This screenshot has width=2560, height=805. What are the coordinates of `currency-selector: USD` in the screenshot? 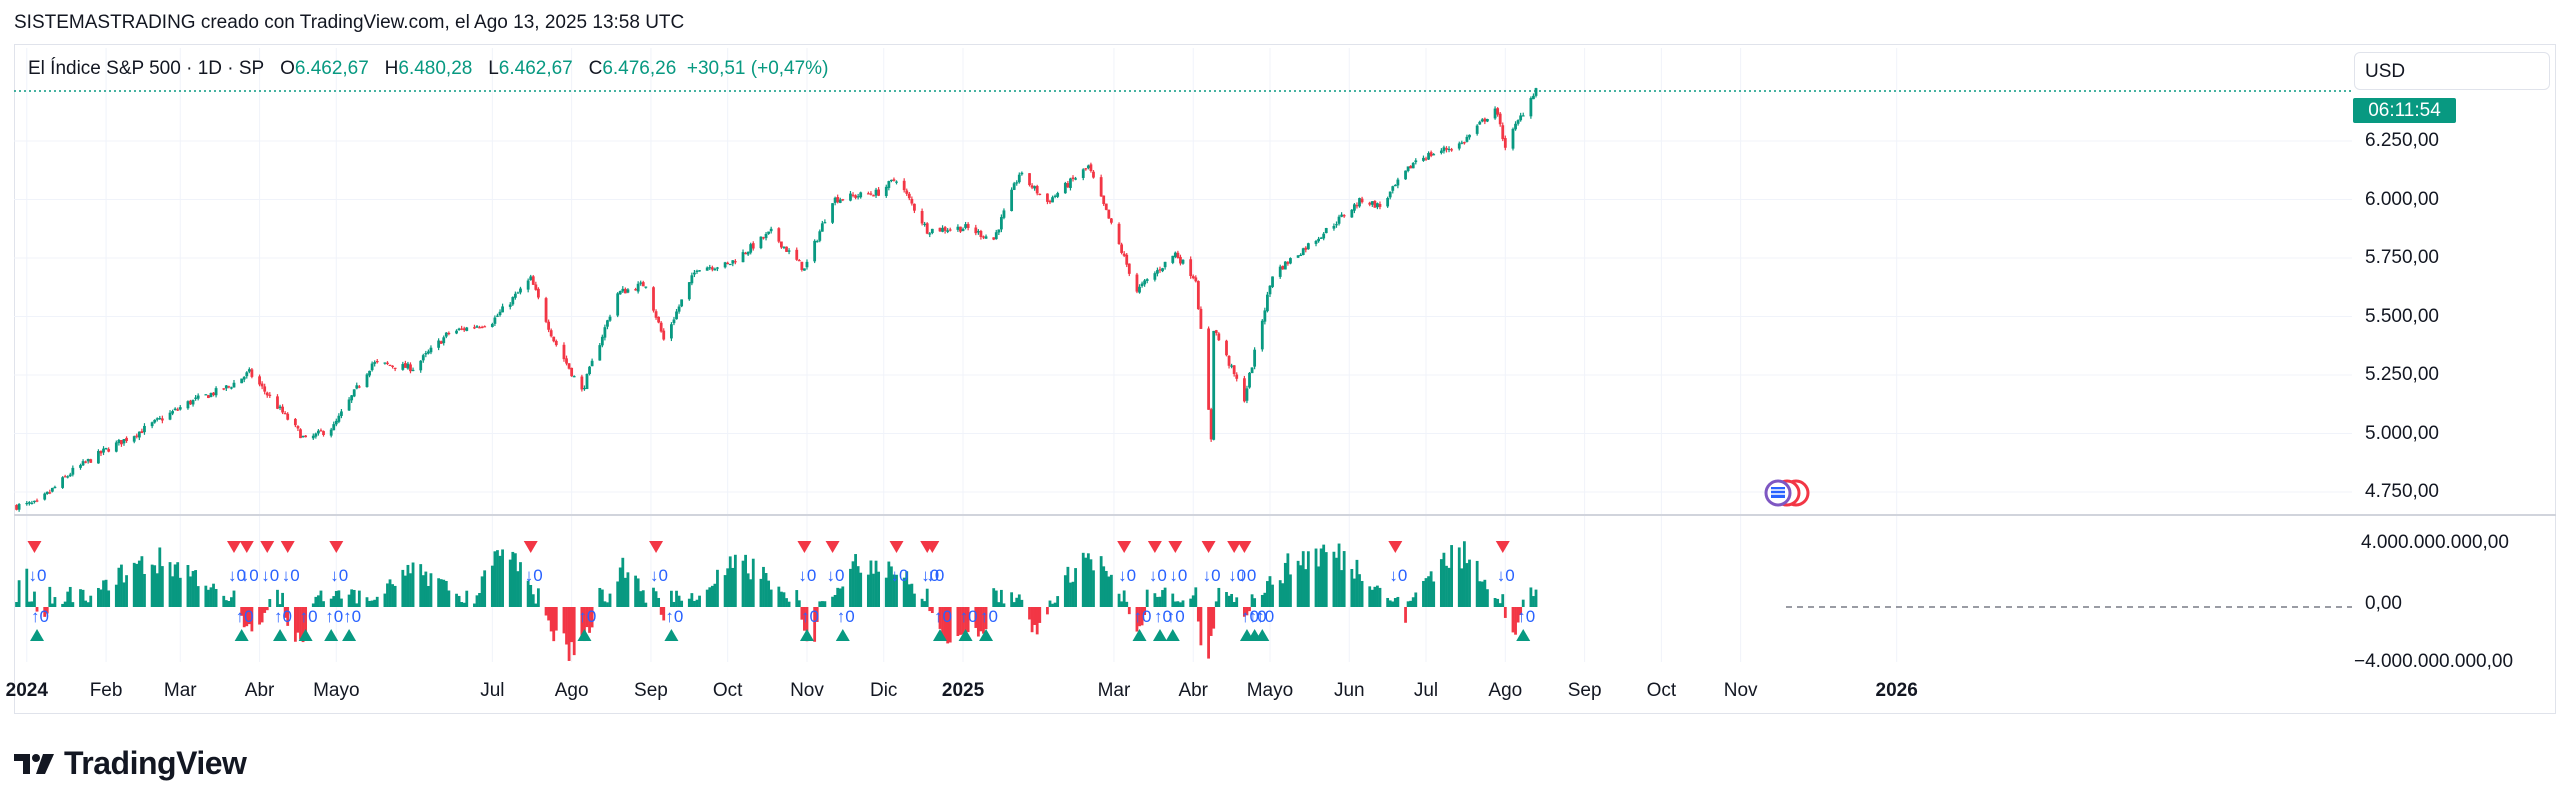 It's located at (2452, 71).